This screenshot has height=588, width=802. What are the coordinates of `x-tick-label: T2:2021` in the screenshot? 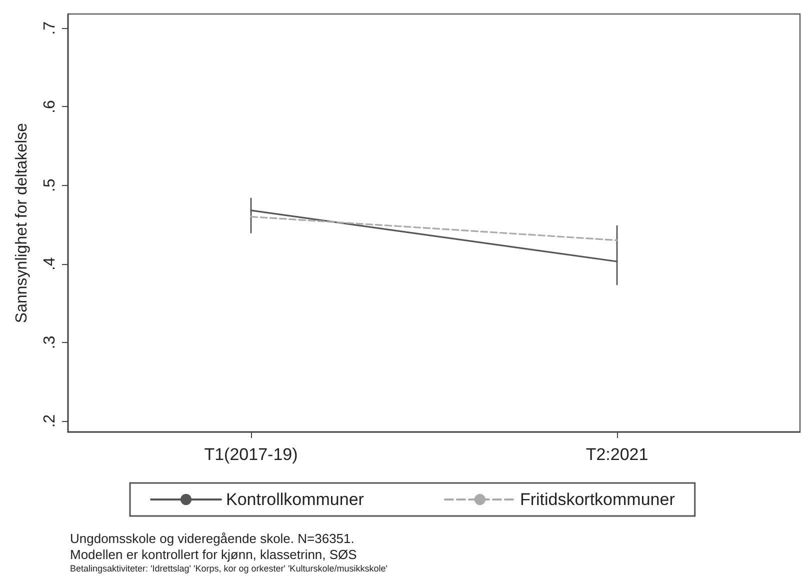 It's located at (617, 454).